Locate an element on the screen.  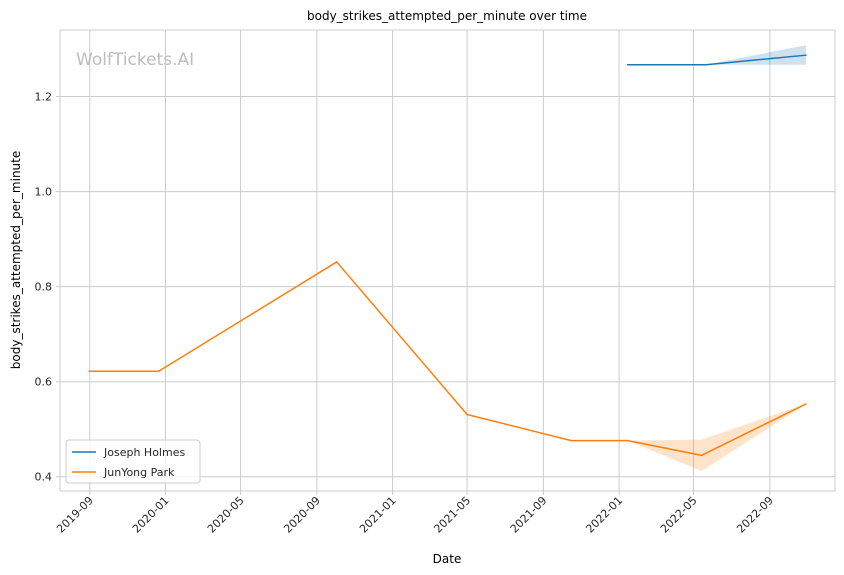
legend: Joseph Holmes JunYong Park is located at coordinates (133, 461).